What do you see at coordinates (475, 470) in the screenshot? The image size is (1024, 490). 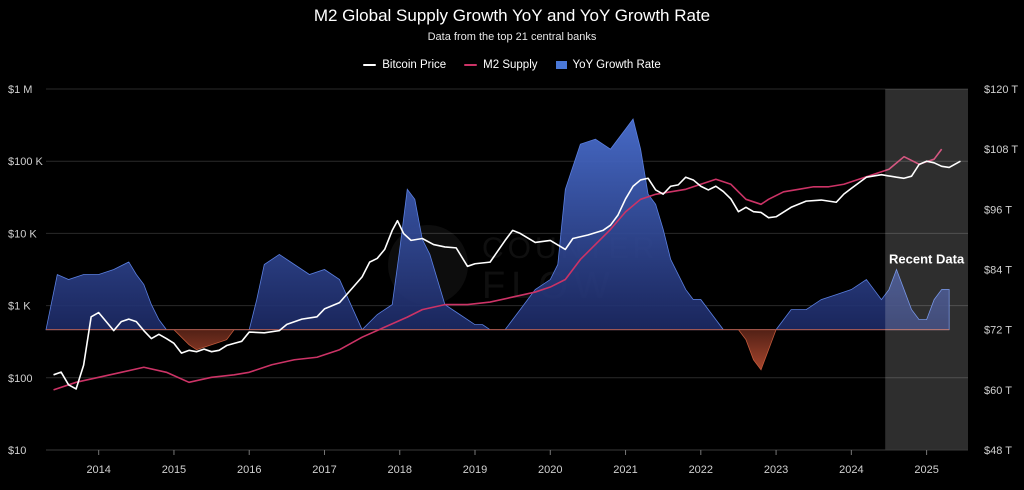 I see `x-tick-label-5: 2019` at bounding box center [475, 470].